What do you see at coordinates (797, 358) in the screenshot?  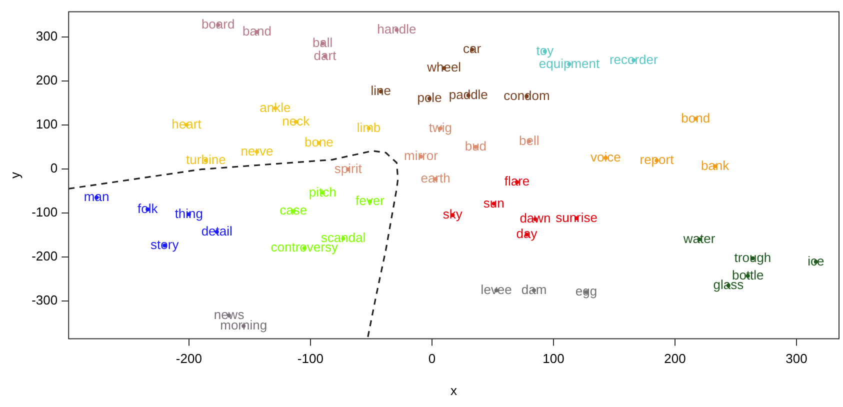 I see `x-tick-label: 300` at bounding box center [797, 358].